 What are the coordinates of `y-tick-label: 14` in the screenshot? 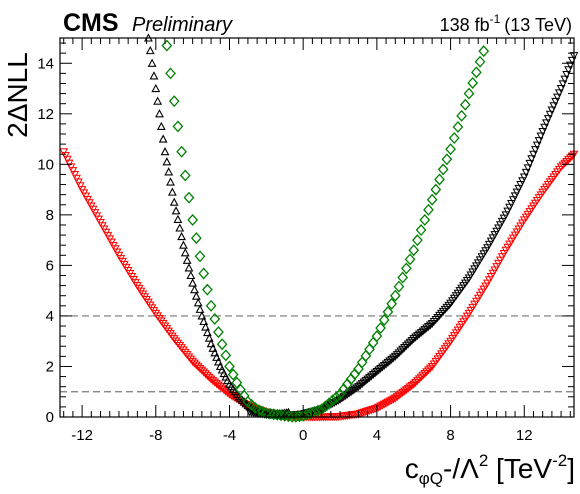 It's located at (45, 63).